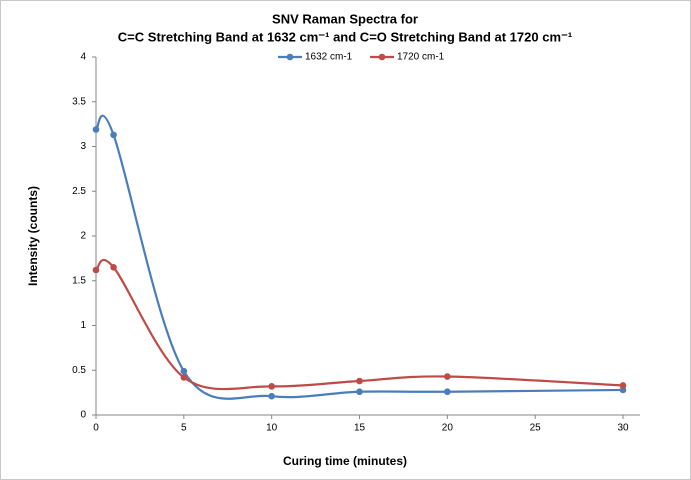 This screenshot has width=691, height=480. What do you see at coordinates (79, 280) in the screenshot?
I see `y-tick-label: 1.5` at bounding box center [79, 280].